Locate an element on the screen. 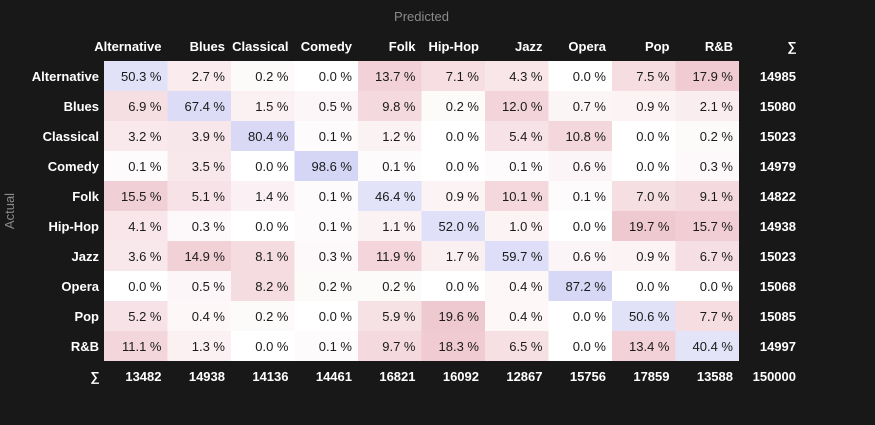 The image size is (875, 425). row-header: R&B is located at coordinates (85, 346).